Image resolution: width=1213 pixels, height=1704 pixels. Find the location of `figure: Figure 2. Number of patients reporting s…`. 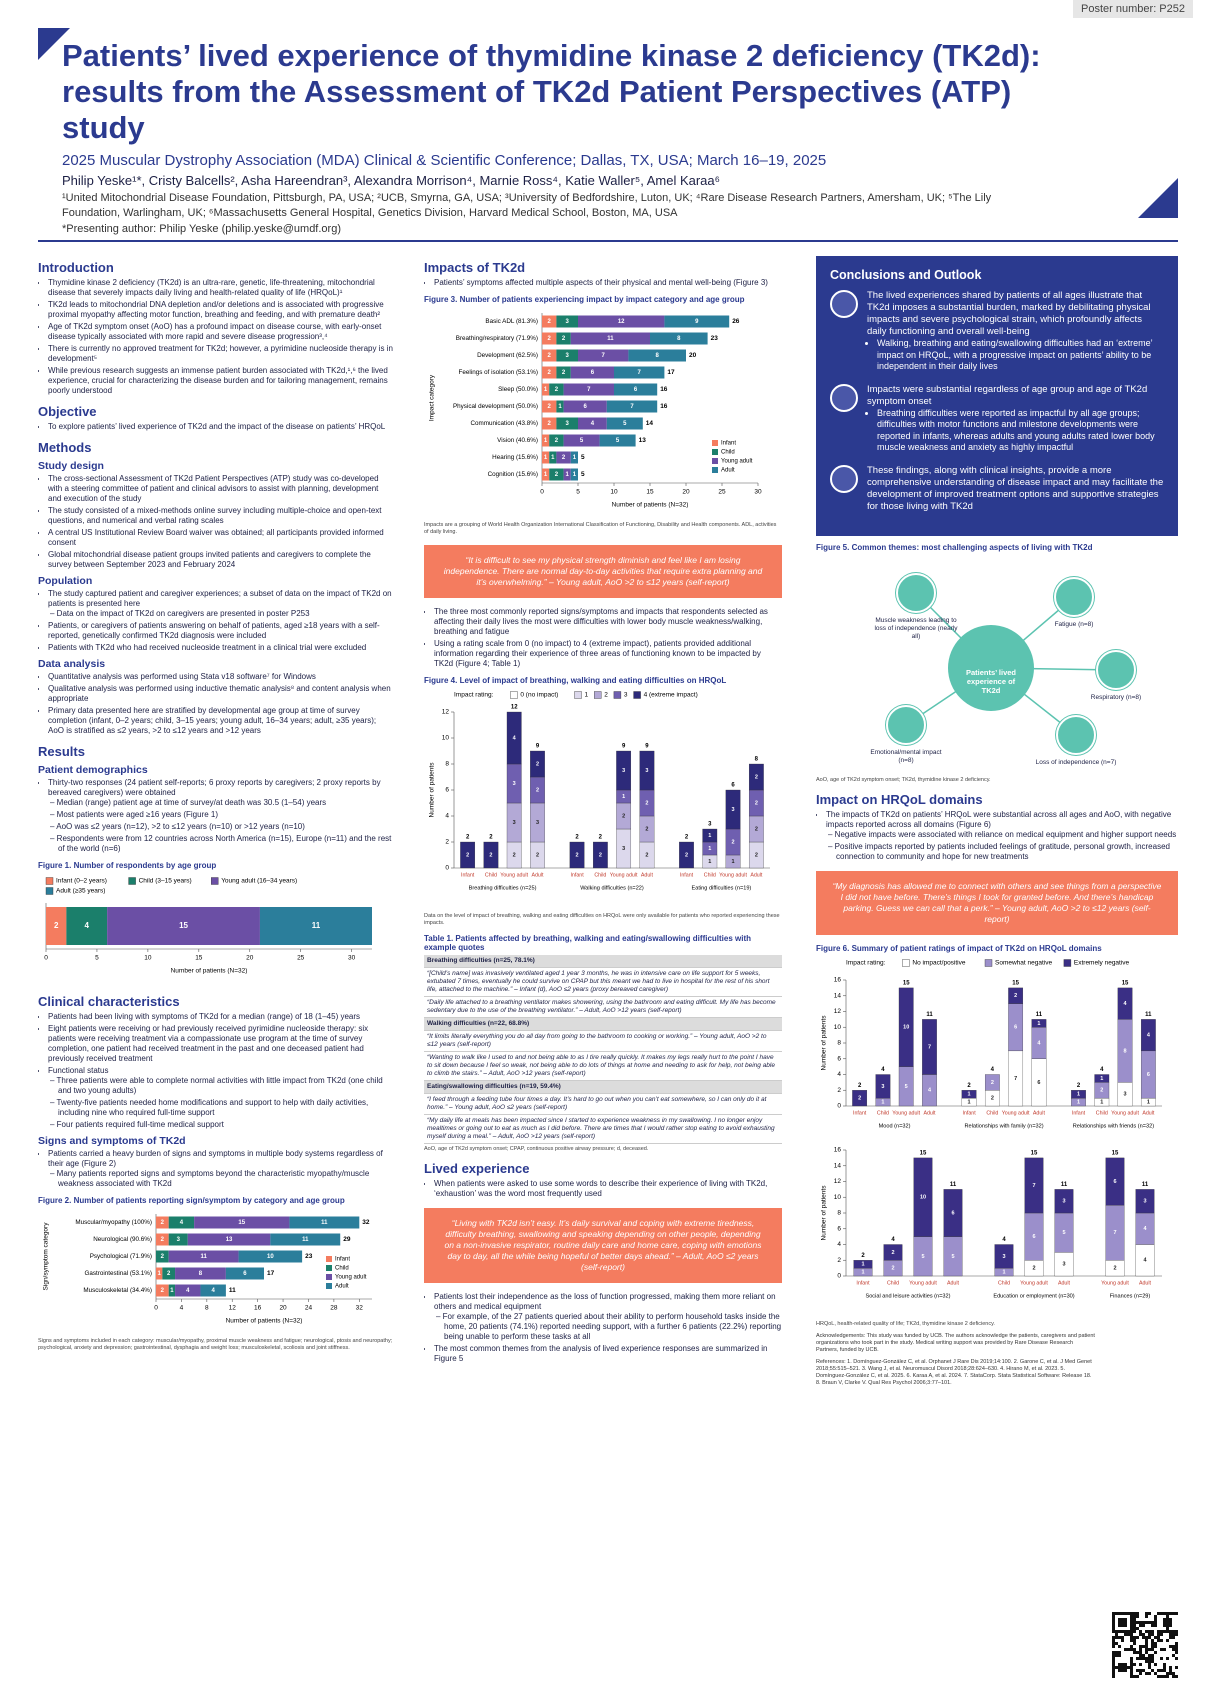

figure: Figure 2. Number of patients reporting s… is located at coordinates (215, 1274).